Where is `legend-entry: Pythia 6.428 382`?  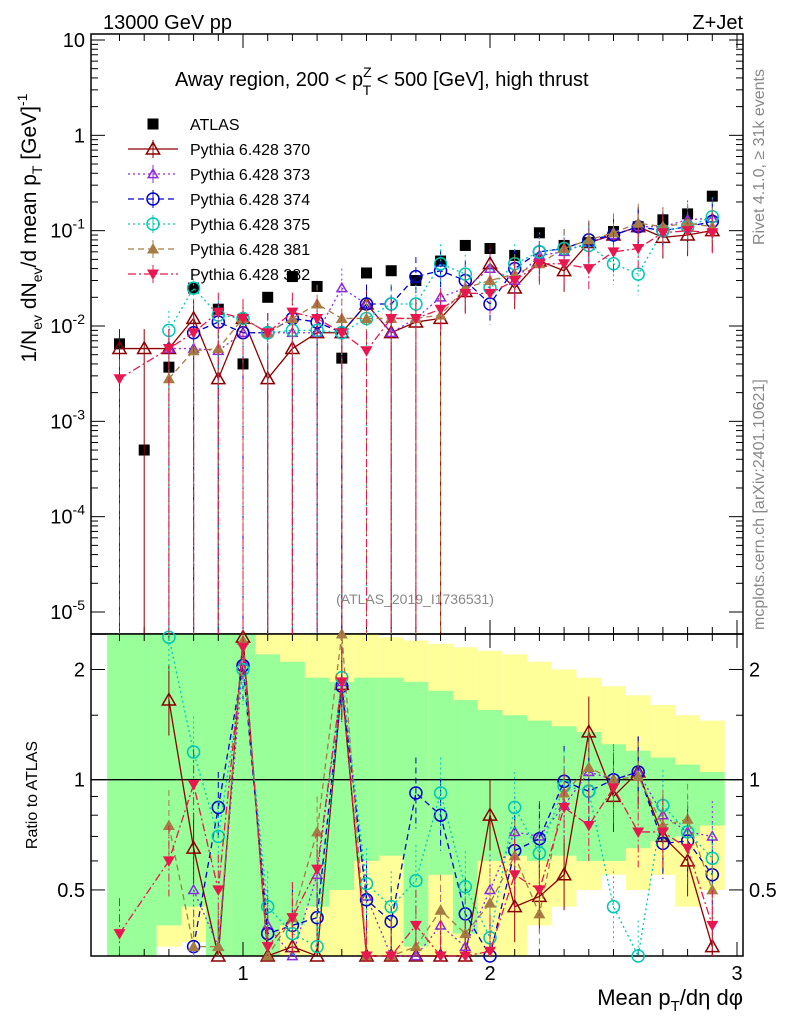 legend-entry: Pythia 6.428 382 is located at coordinates (219, 274).